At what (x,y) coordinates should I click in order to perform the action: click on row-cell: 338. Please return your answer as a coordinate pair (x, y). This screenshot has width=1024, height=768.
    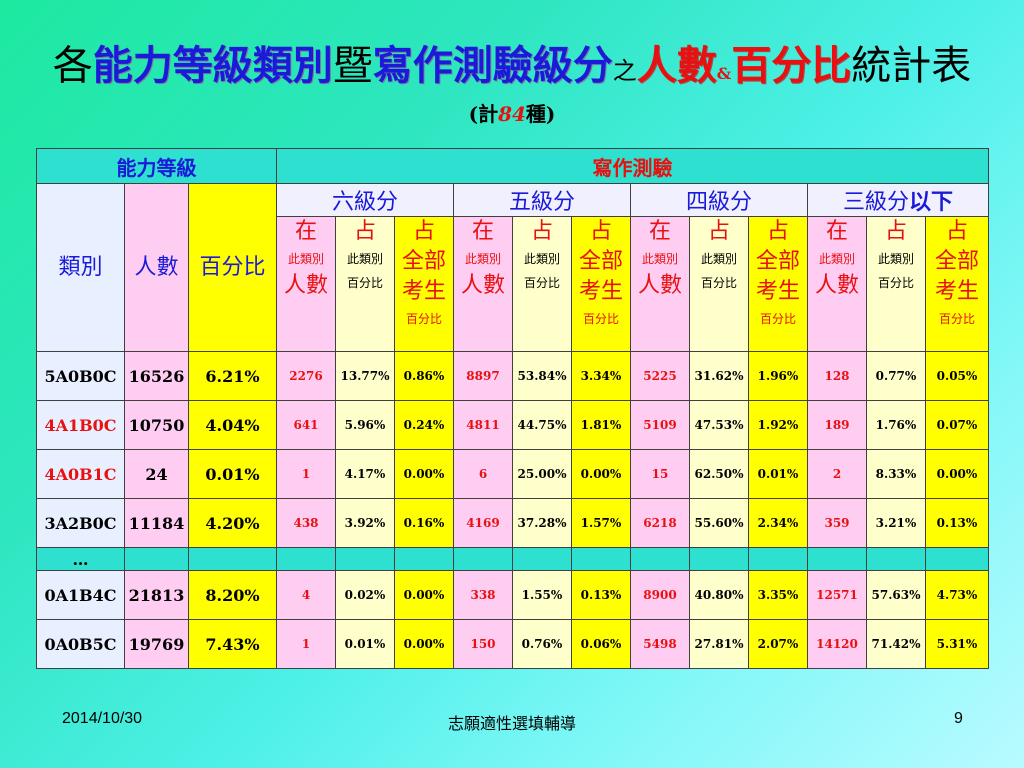
    Looking at the image, I should click on (483, 595).